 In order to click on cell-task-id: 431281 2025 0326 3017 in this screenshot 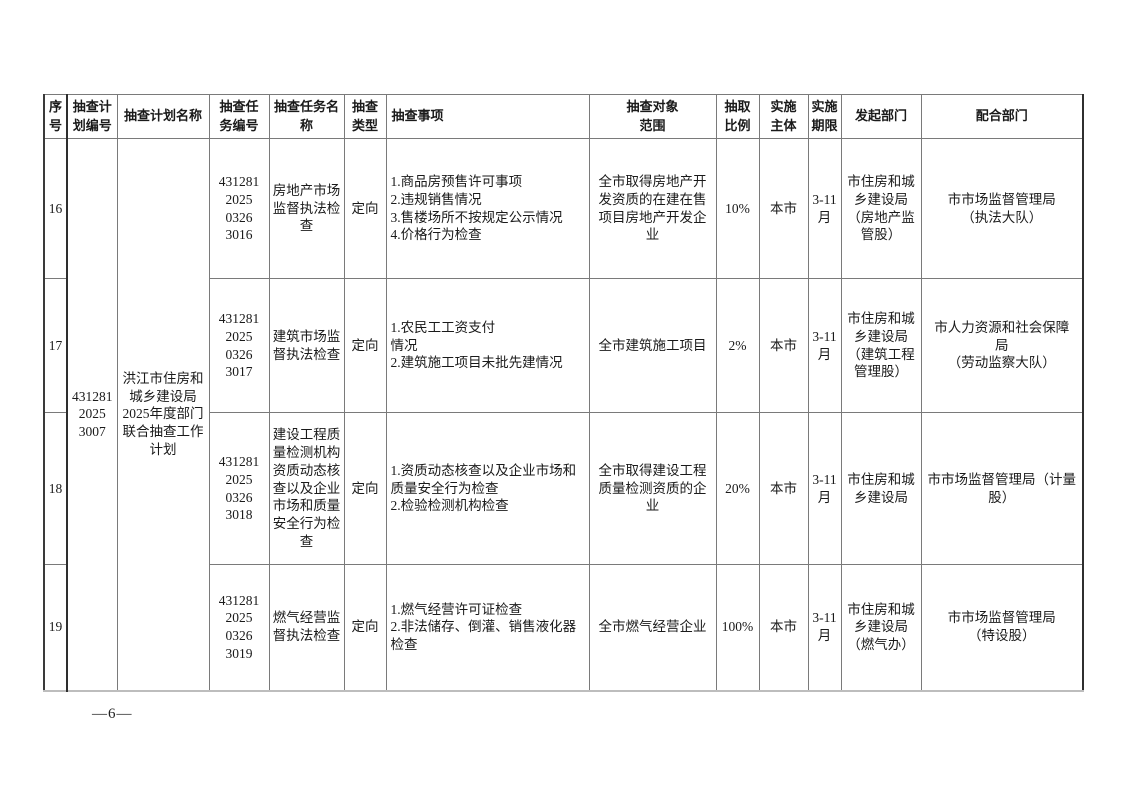, I will do `click(239, 345)`.